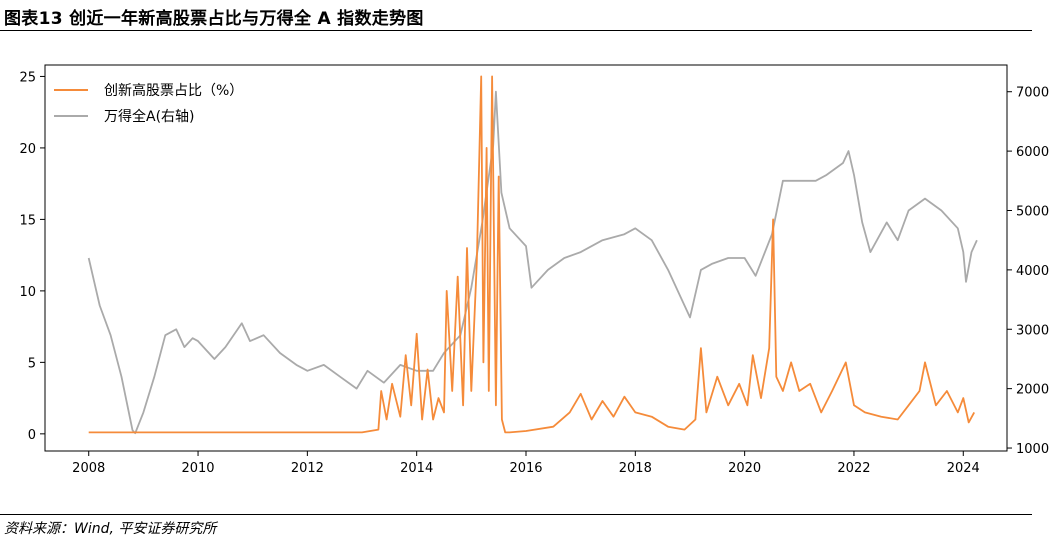 This screenshot has height=540, width=1062. What do you see at coordinates (525, 468) in the screenshot?
I see `x-tick-label: 2016` at bounding box center [525, 468].